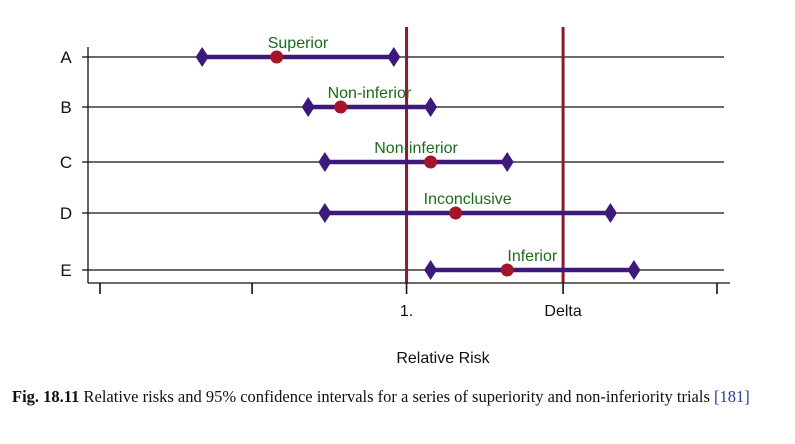  What do you see at coordinates (394, 57) in the screenshot?
I see `ci-upper-marker-a` at bounding box center [394, 57].